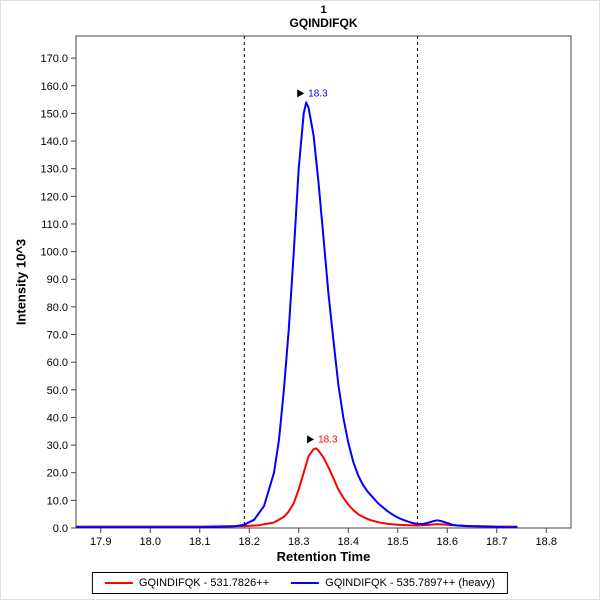 The image size is (600, 600). I want to click on x-tick-label: 18.8, so click(546, 542).